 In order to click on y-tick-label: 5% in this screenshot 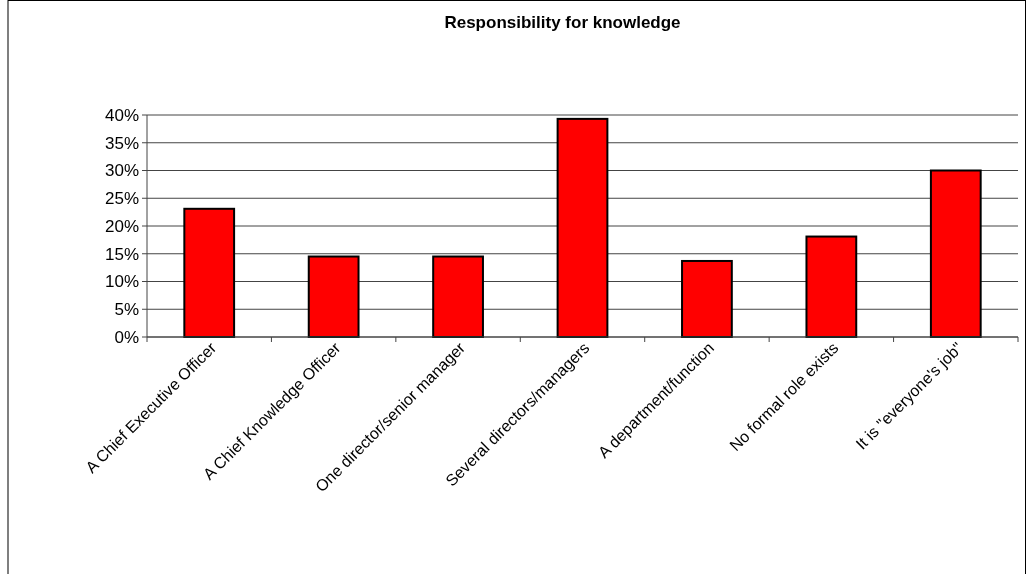, I will do `click(126, 310)`.